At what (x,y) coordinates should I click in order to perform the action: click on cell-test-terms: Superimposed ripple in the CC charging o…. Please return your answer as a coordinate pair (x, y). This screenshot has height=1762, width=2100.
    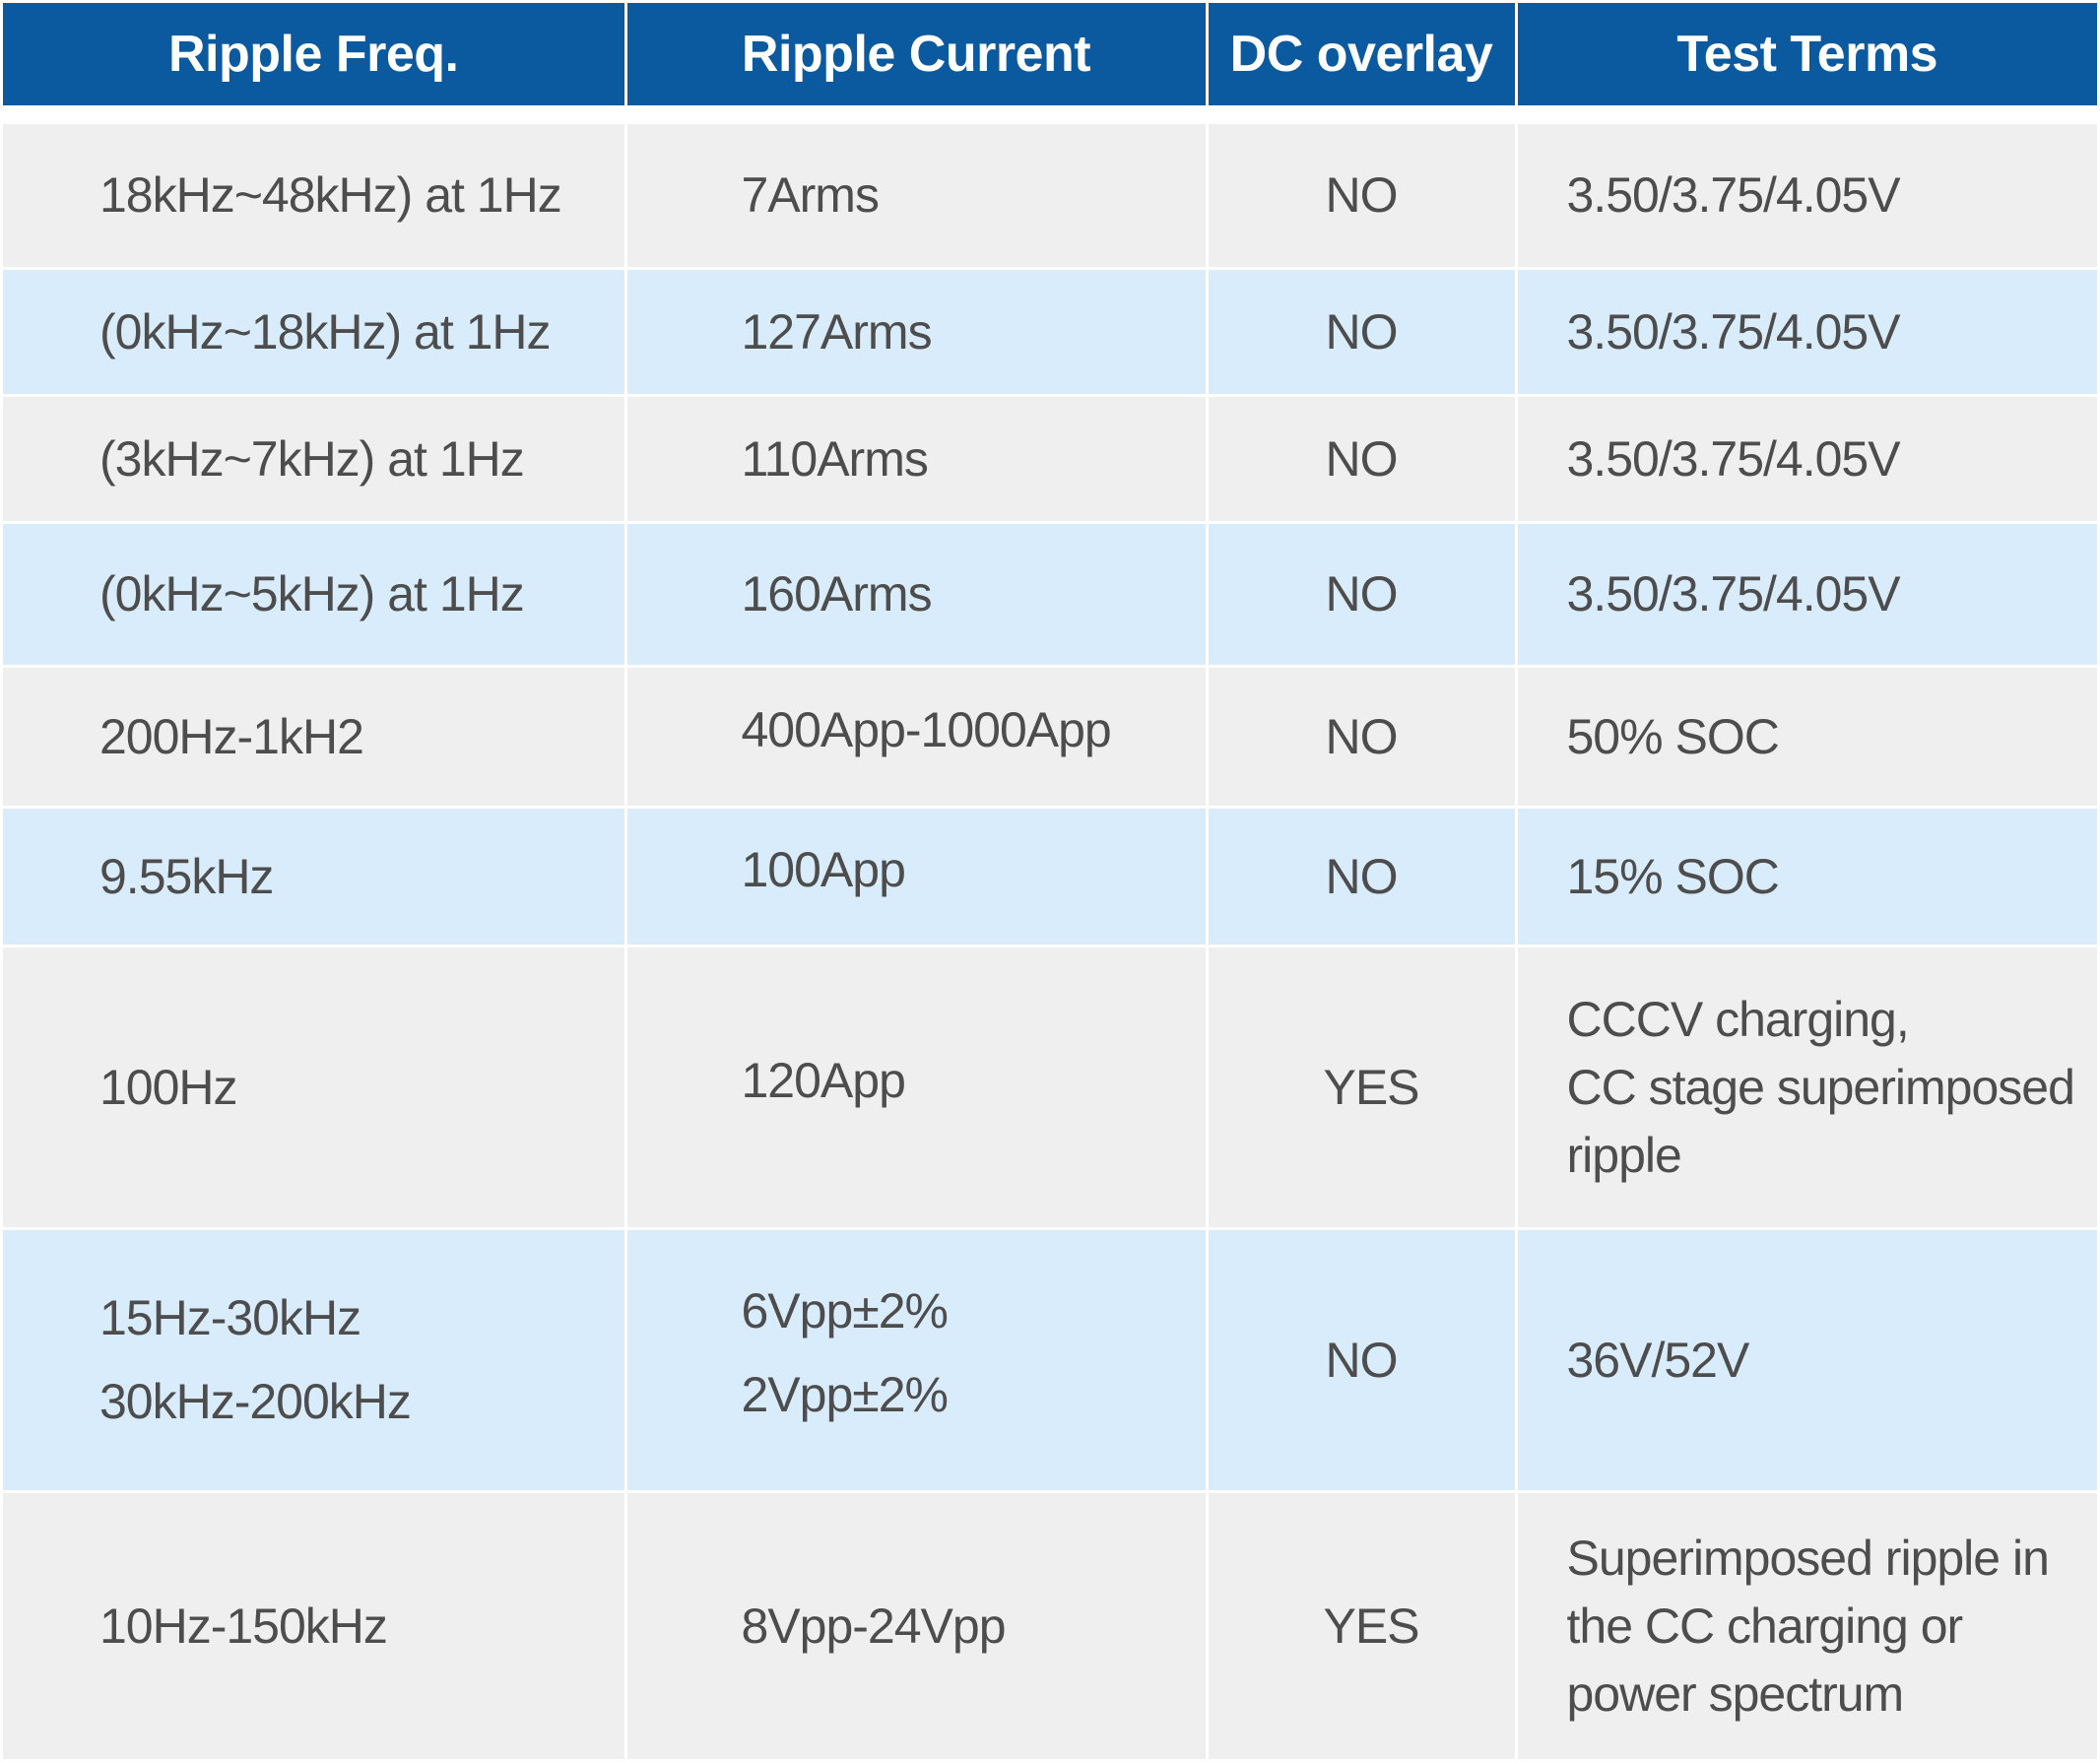
    Looking at the image, I should click on (1805, 1626).